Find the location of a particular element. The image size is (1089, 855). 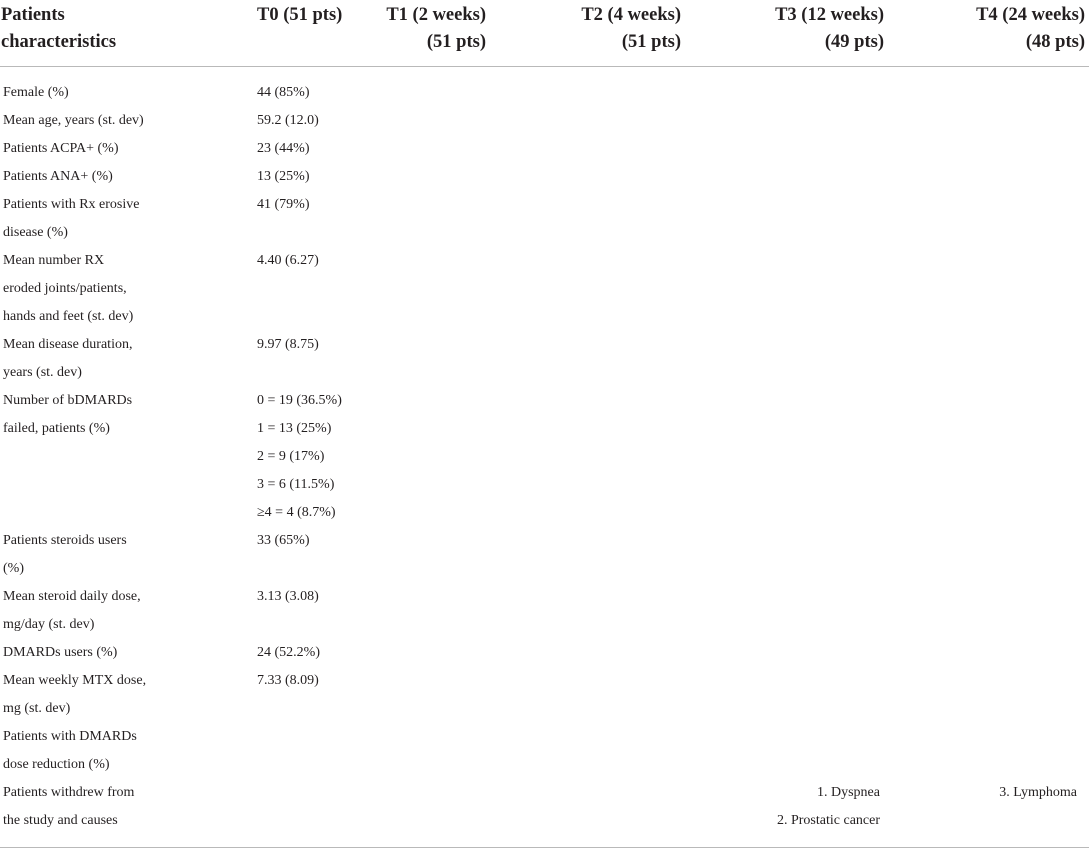

header-t3: T3 (12 weeks) (49 pts) is located at coordinates (786, 33).